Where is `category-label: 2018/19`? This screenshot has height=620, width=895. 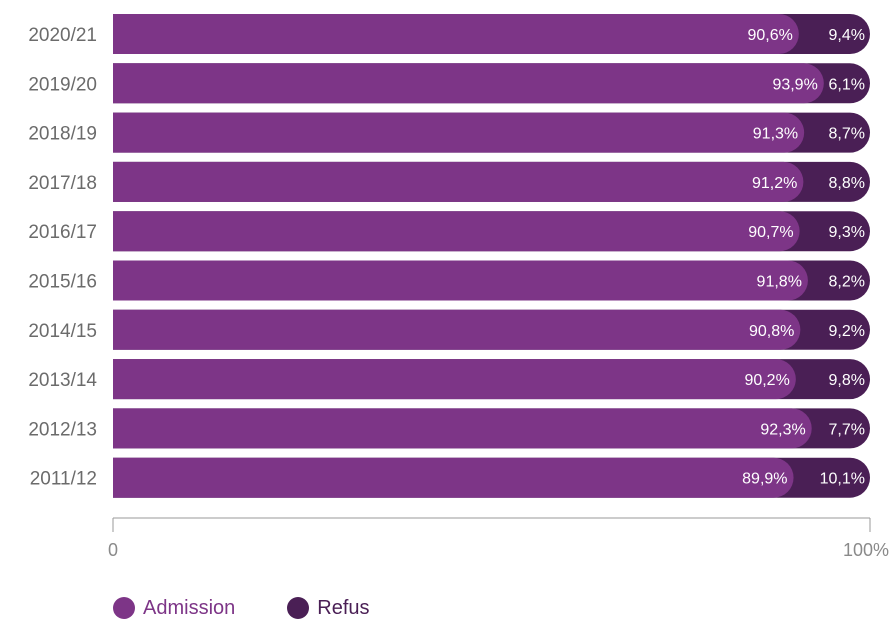 category-label: 2018/19 is located at coordinates (62, 134).